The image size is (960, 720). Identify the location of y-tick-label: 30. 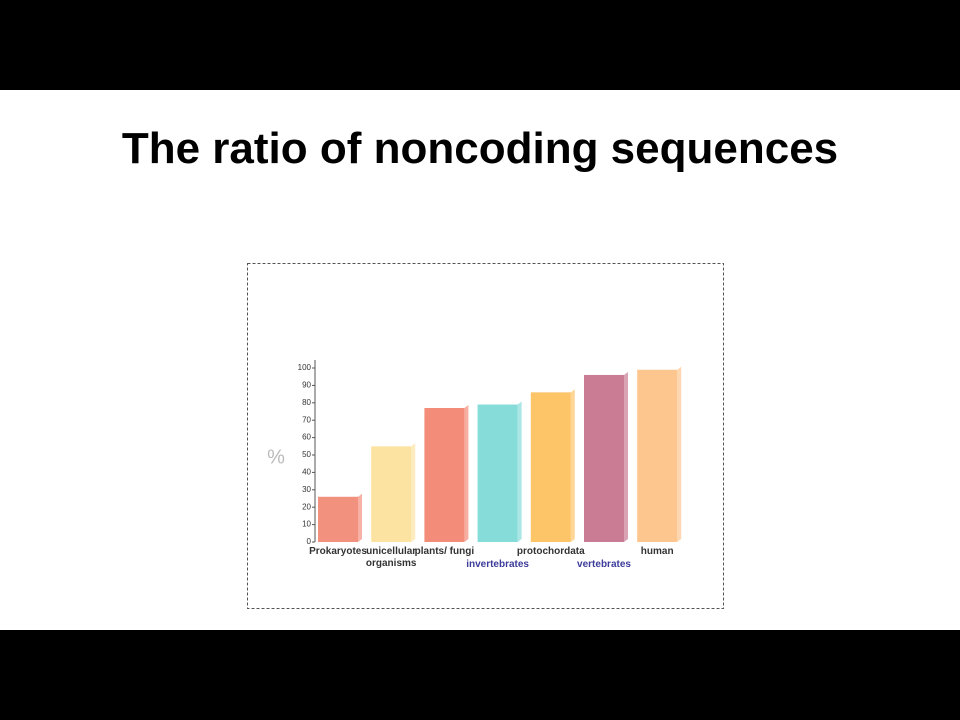
(306, 489).